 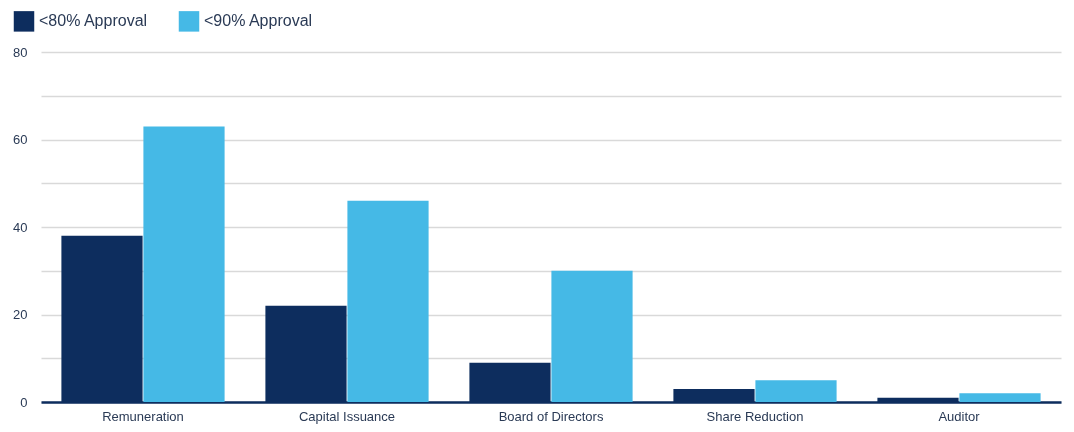 I want to click on y-tick-label: 0, so click(x=24, y=402).